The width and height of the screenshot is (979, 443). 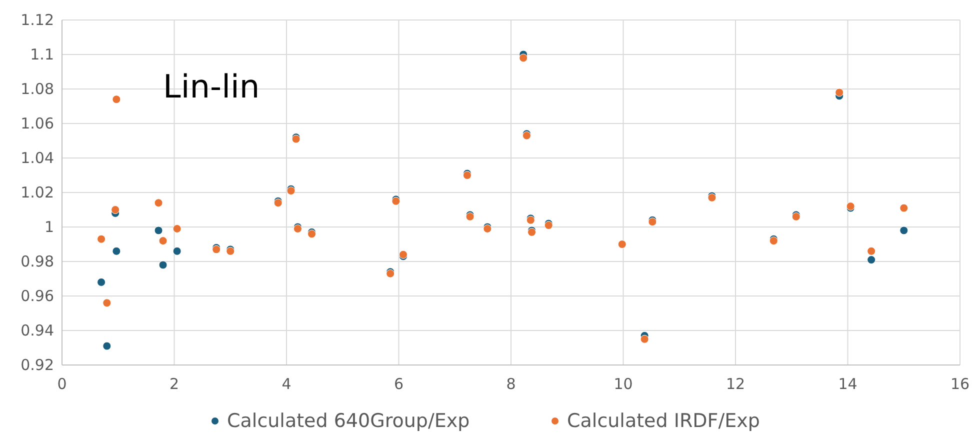 I want to click on text: Lin-lin, so click(x=211, y=87).